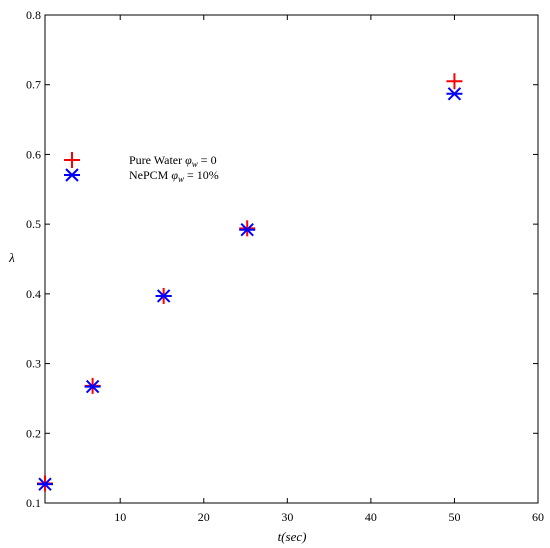  I want to click on y-tick-label: 0.2, so click(33, 433).